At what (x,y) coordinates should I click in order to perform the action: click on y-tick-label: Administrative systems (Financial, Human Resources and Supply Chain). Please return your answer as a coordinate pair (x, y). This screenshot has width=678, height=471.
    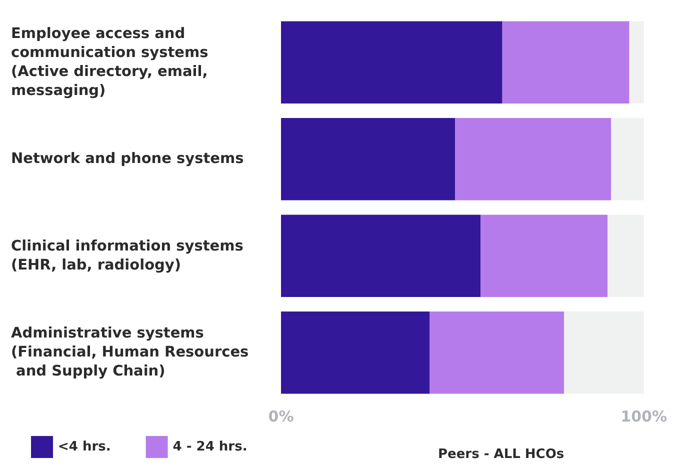
    Looking at the image, I should click on (130, 353).